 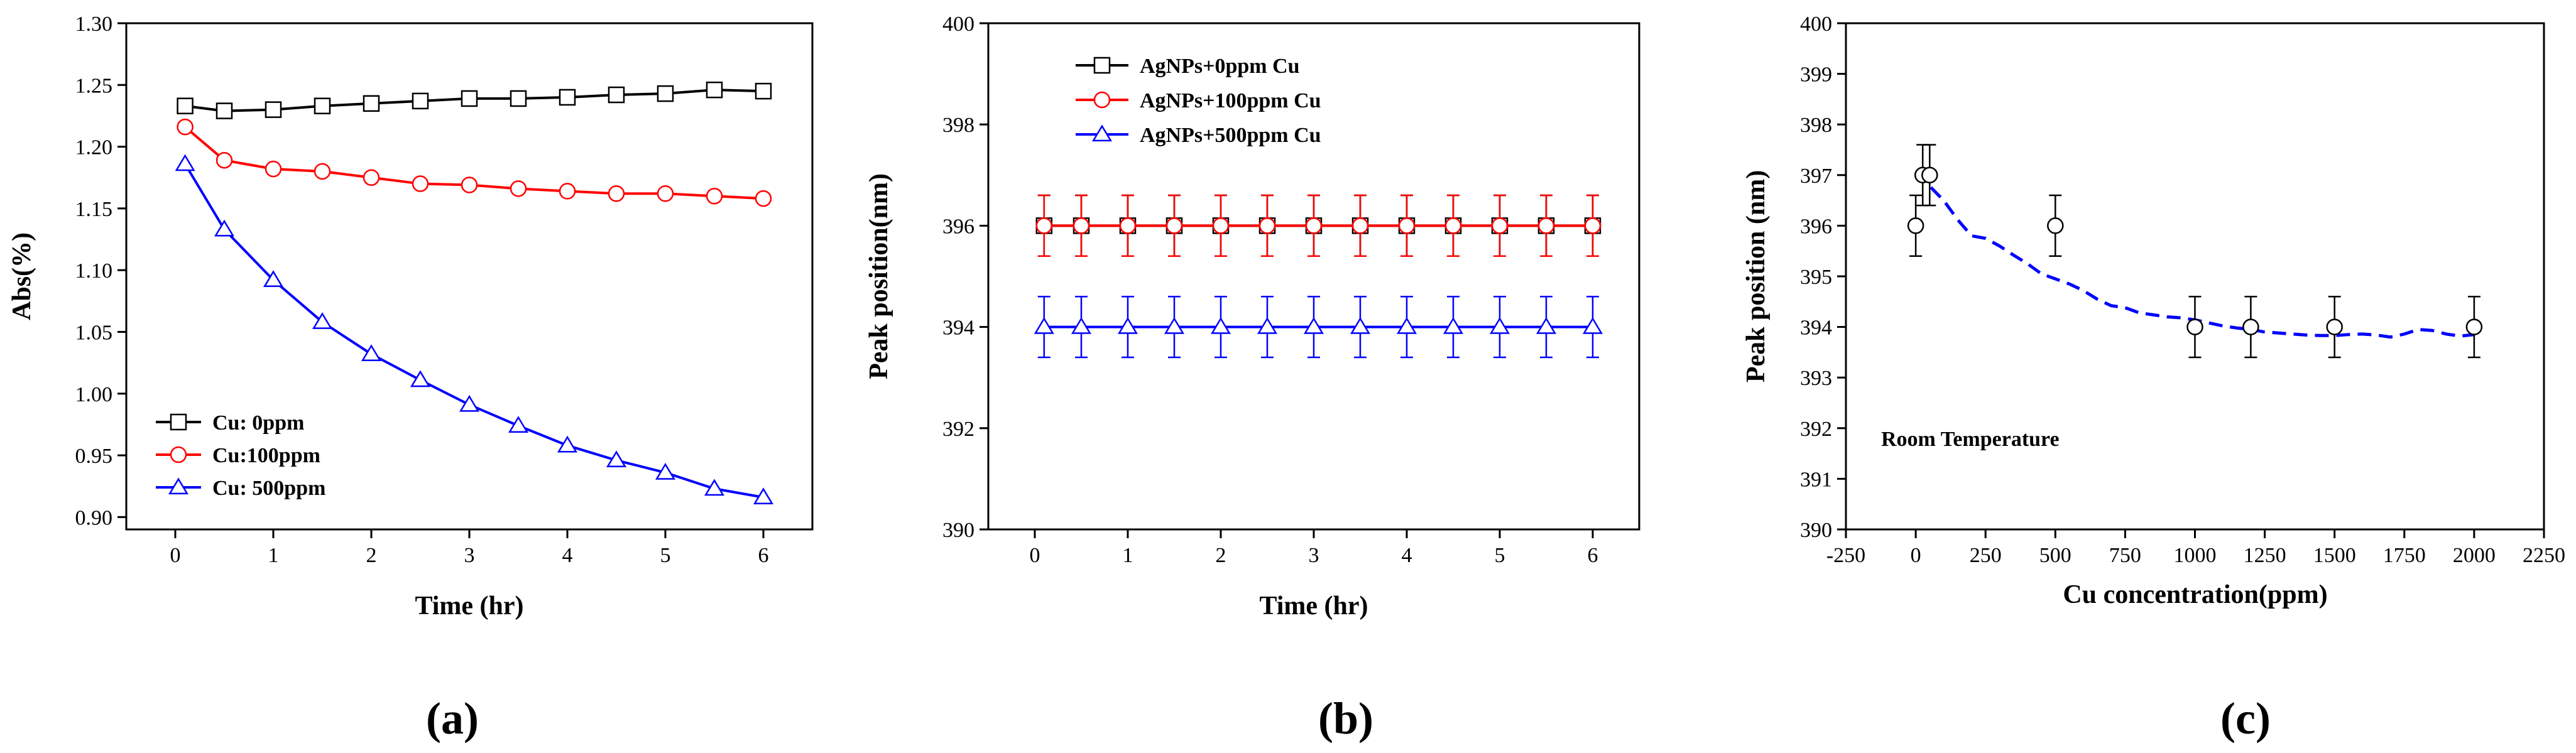 What do you see at coordinates (1816, 277) in the screenshot?
I see `y-tick-label: 395` at bounding box center [1816, 277].